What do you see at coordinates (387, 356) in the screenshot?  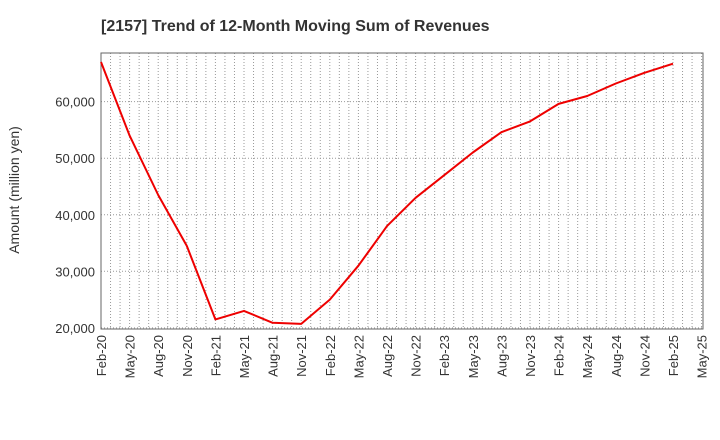 I see `x-tick-label-10: Aug-22` at bounding box center [387, 356].